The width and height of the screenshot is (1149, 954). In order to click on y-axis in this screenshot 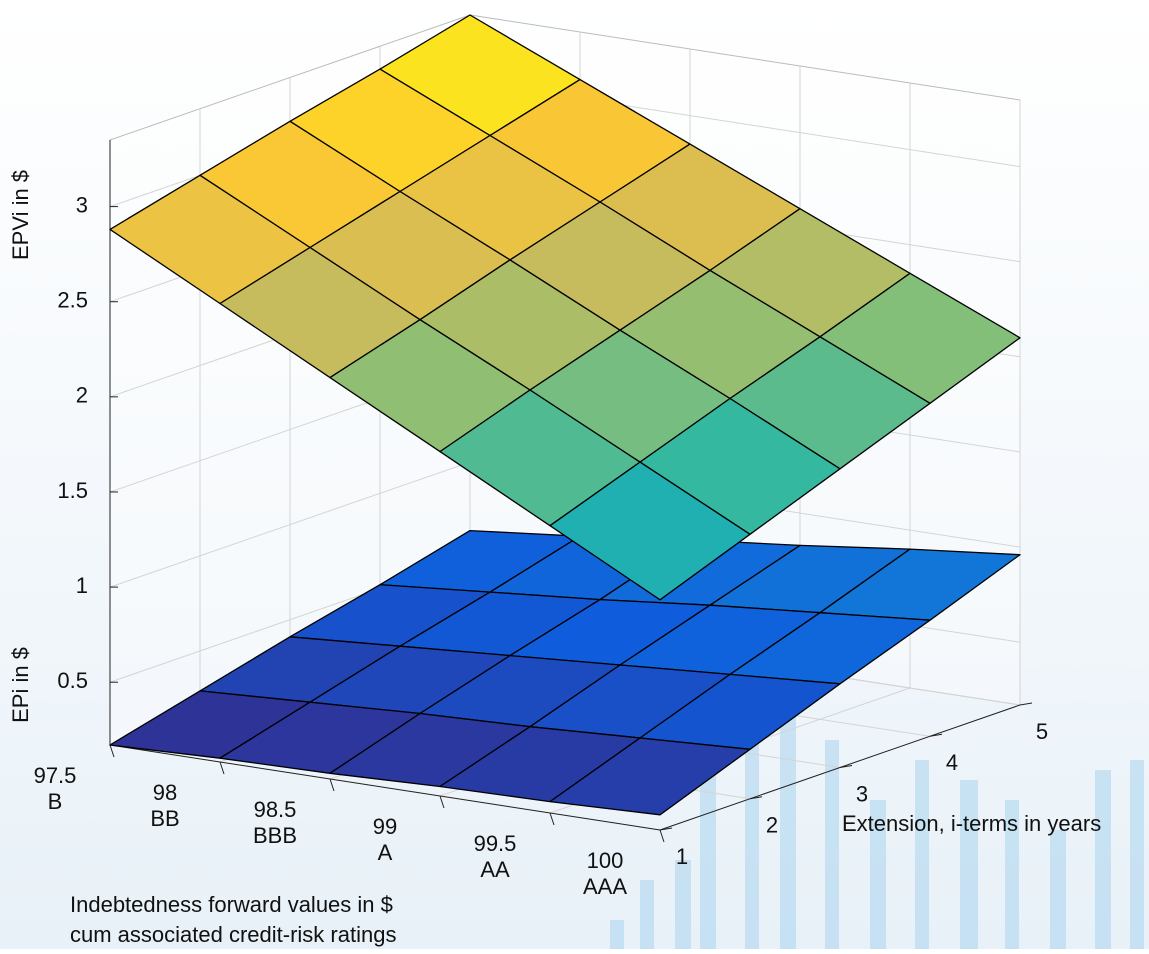, I will do `click(840, 767)`.